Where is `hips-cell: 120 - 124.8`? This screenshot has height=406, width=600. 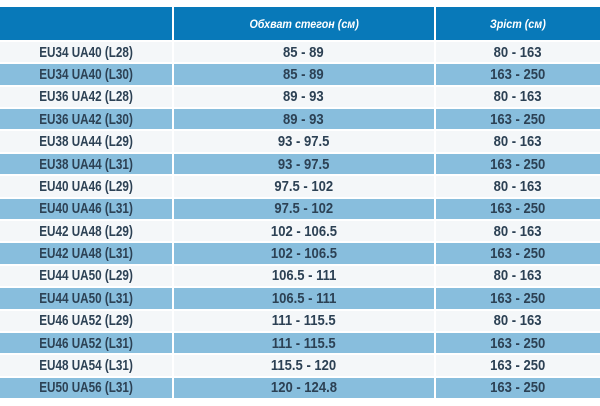
hips-cell: 120 - 124.8 is located at coordinates (303, 388).